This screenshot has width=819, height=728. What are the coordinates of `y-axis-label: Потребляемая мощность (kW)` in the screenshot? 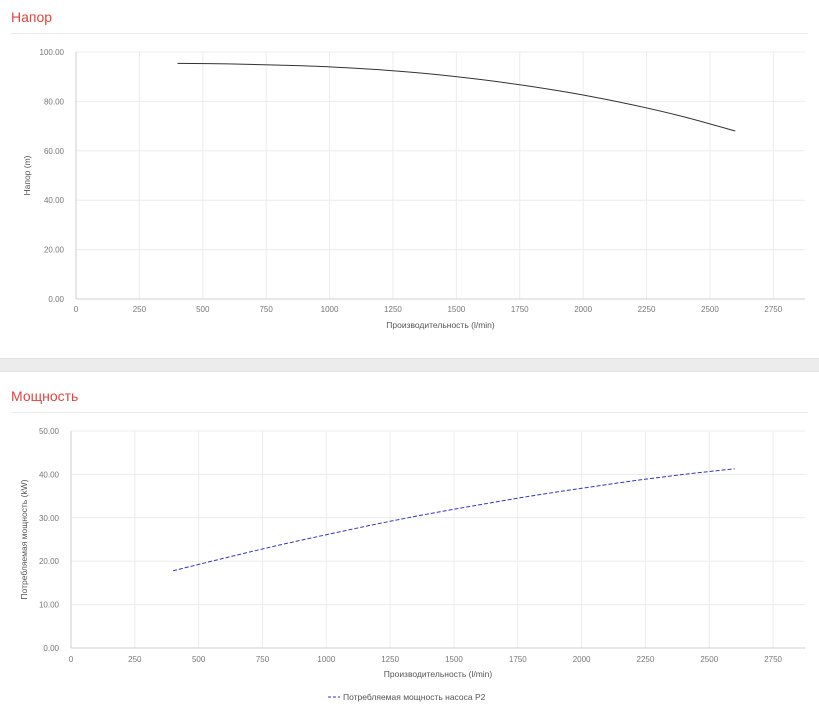 It's located at (24, 539).